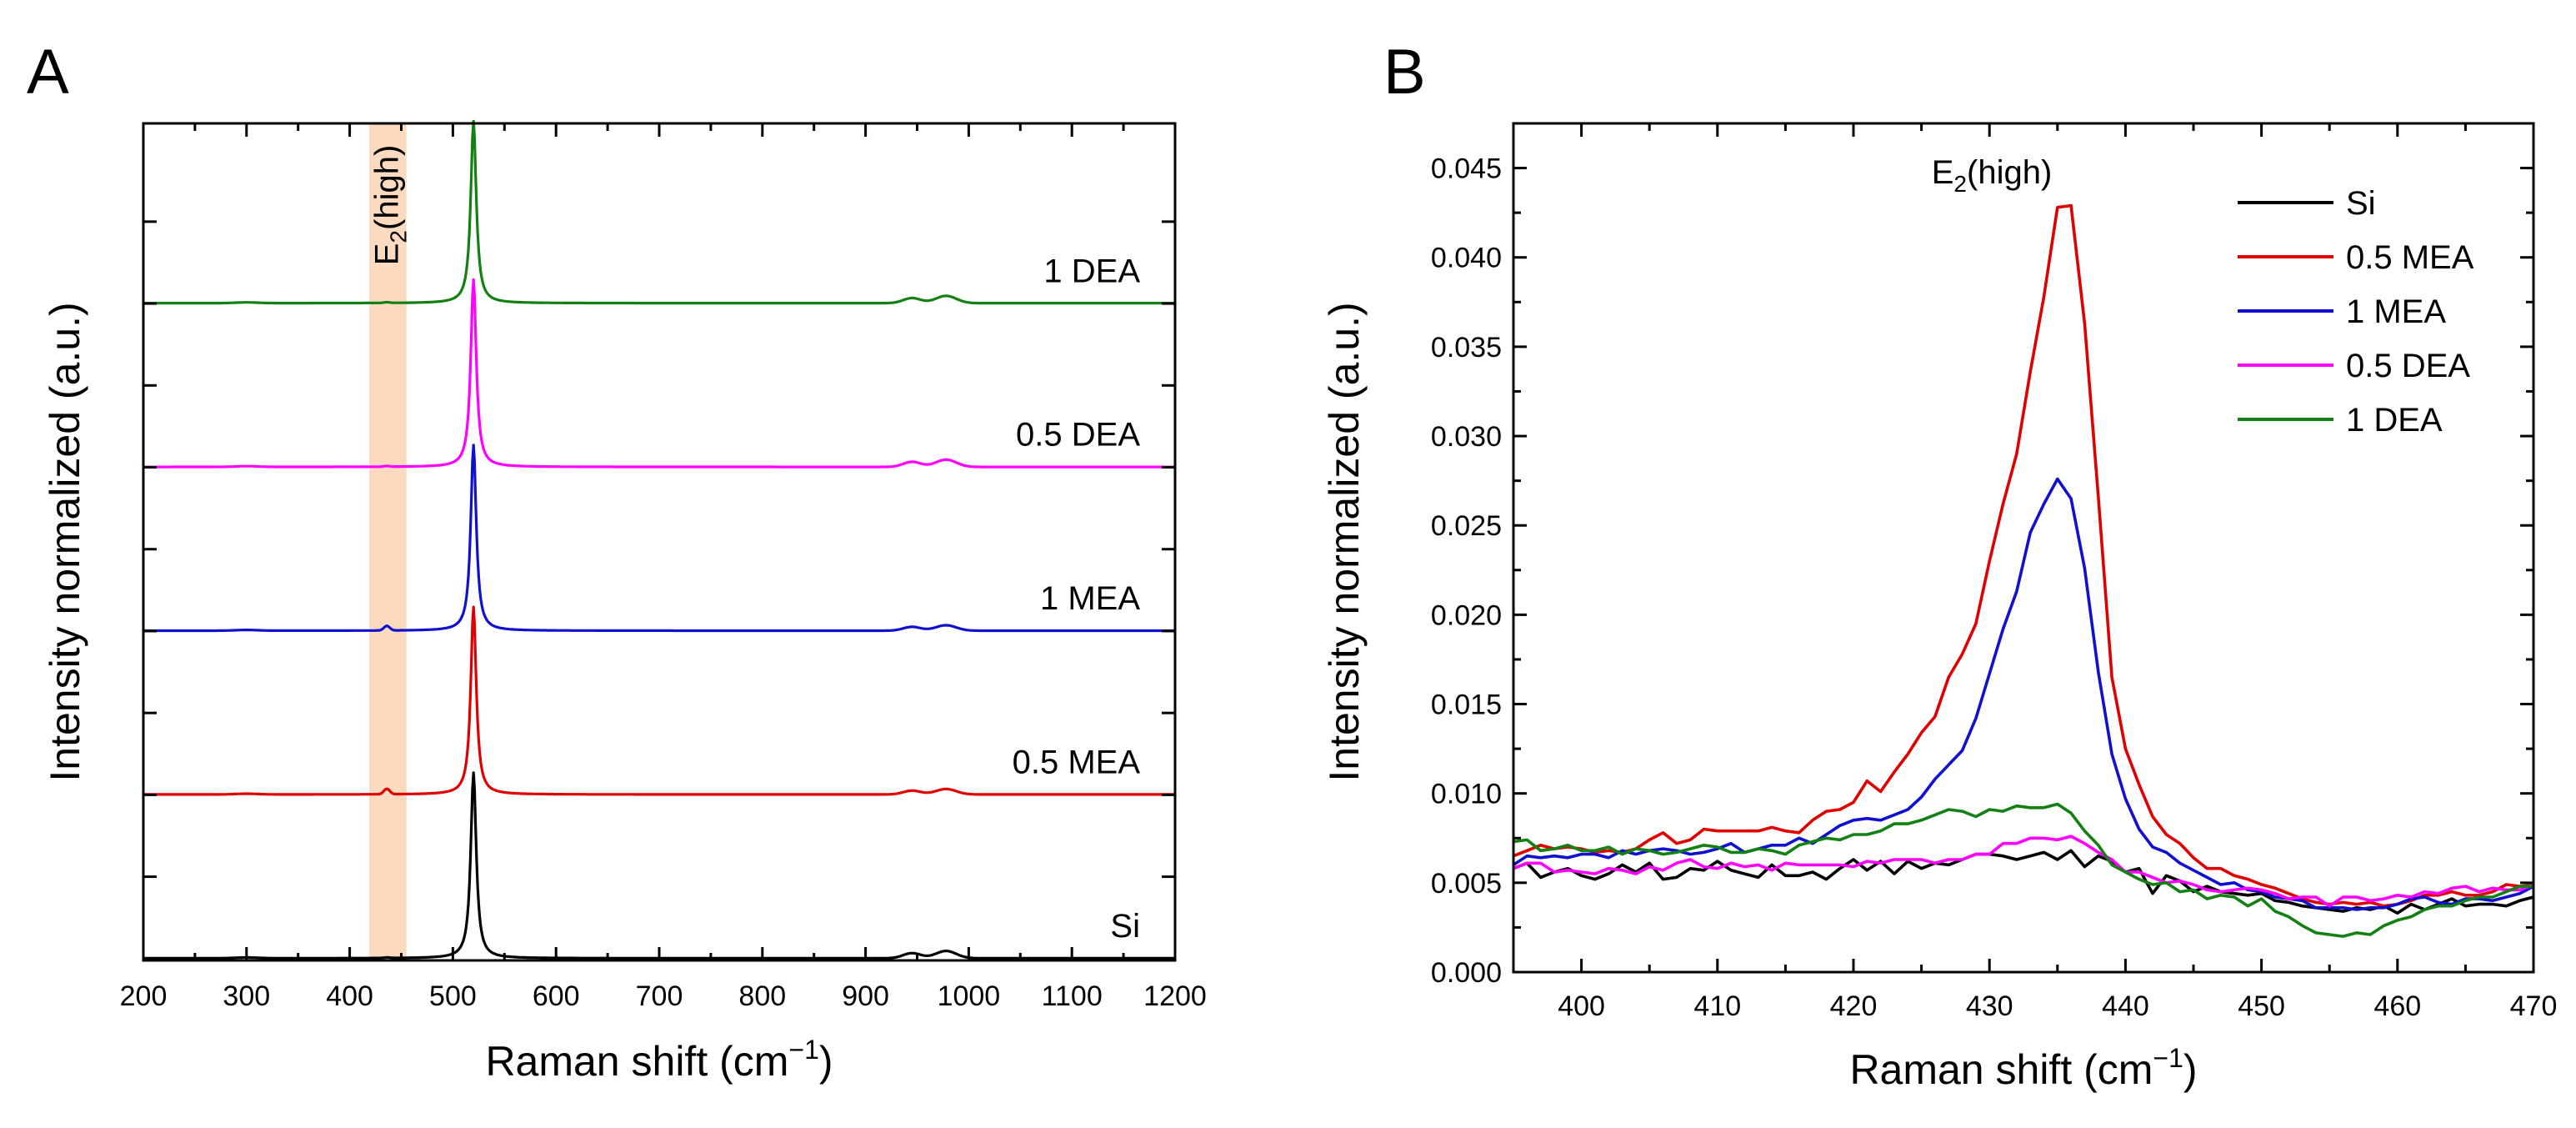 Image resolution: width=2576 pixels, height=1128 pixels. I want to click on x-tick-label-460: 460, so click(2397, 1006).